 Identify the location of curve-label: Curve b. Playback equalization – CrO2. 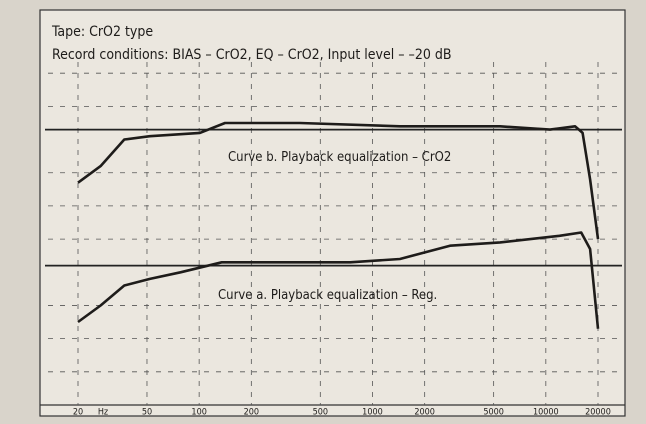
(339, 157).